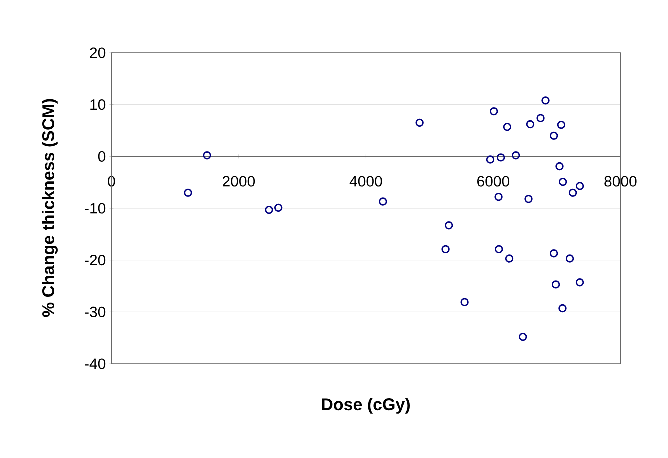 The width and height of the screenshot is (668, 458). What do you see at coordinates (102, 156) in the screenshot?
I see `y-tick-label: 0` at bounding box center [102, 156].